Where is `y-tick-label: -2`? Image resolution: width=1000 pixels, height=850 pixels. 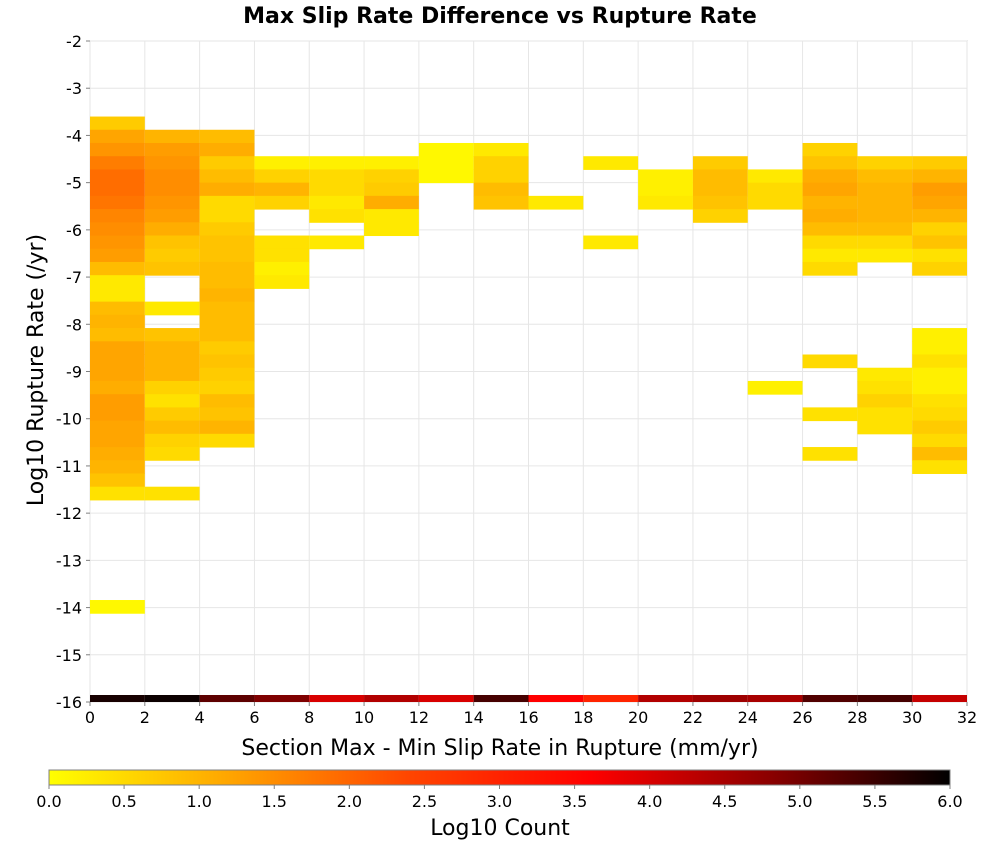 y-tick-label: -2 is located at coordinates (74, 41).